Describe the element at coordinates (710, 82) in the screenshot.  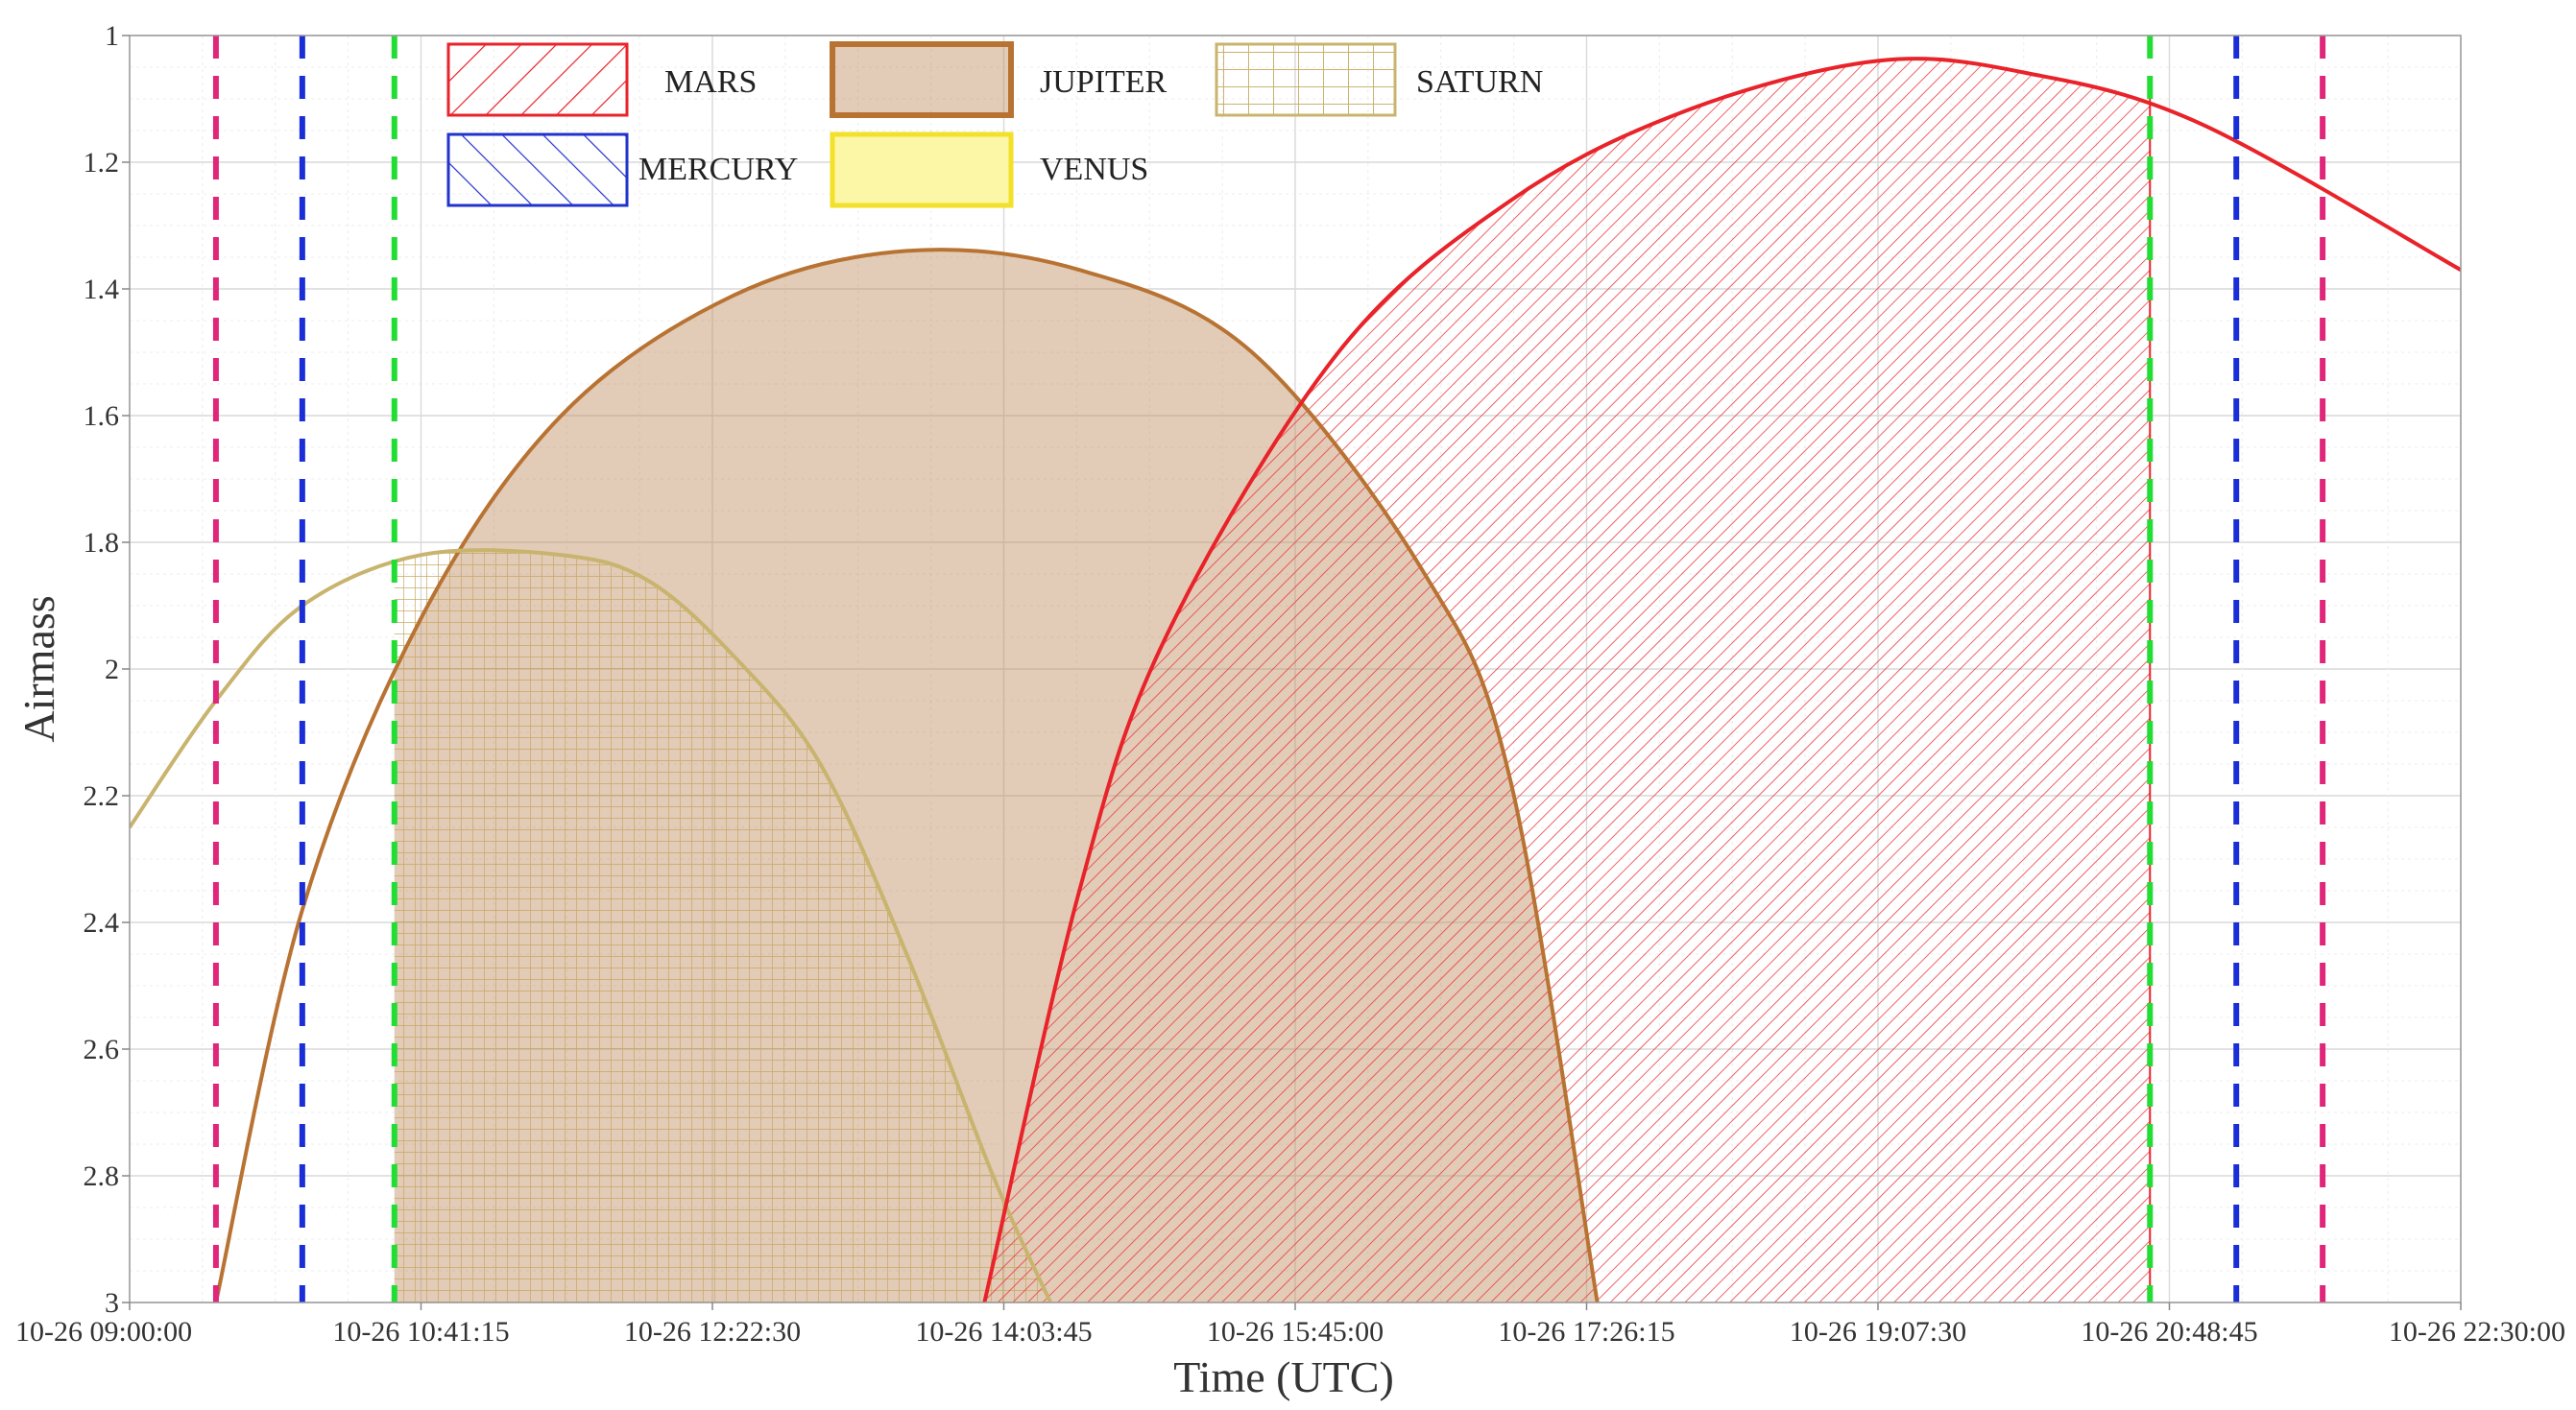
I see `legend-label-mars: MARS` at that location.